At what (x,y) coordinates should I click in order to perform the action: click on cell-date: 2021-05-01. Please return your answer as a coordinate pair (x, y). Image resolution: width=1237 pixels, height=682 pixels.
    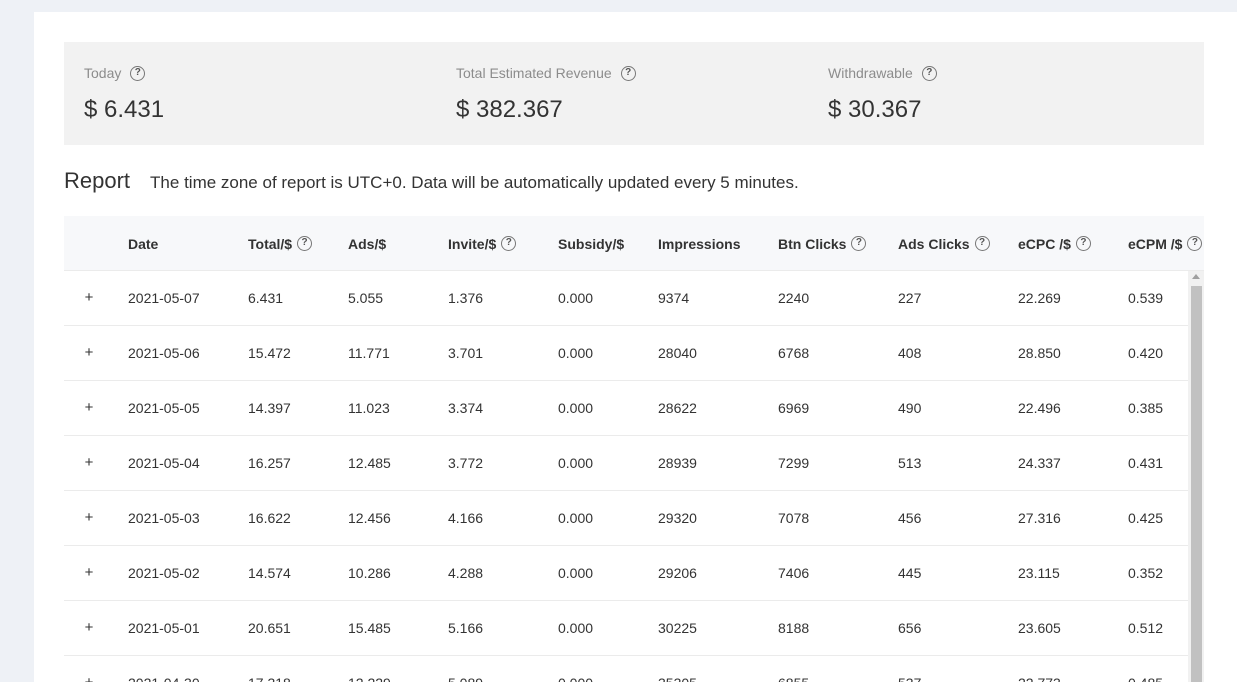
    Looking at the image, I should click on (164, 628).